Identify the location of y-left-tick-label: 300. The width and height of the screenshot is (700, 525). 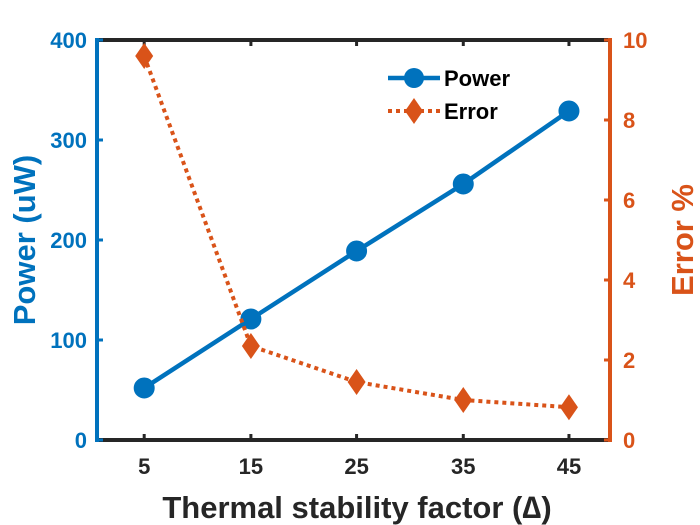
(68, 140).